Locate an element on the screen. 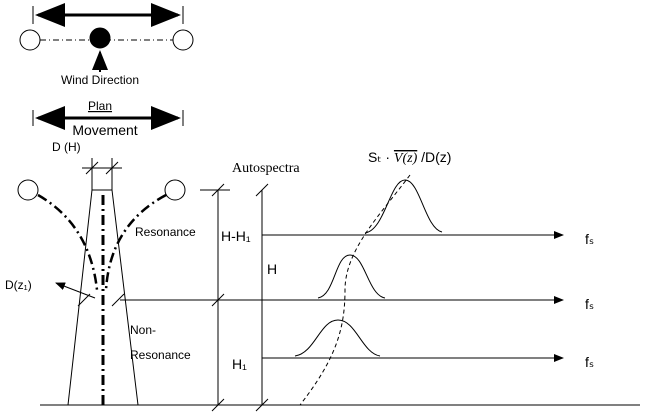  formula: Sₜ · V(z) /D(z) is located at coordinates (409, 157).